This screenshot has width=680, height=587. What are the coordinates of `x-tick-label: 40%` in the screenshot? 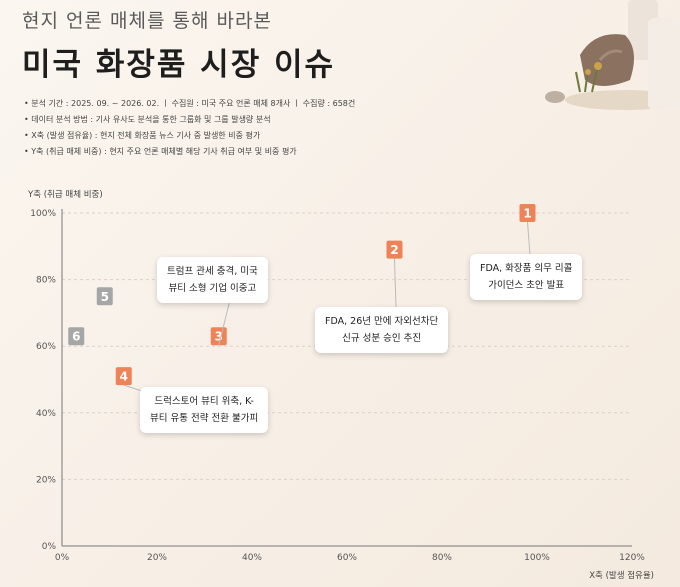 It's located at (252, 558).